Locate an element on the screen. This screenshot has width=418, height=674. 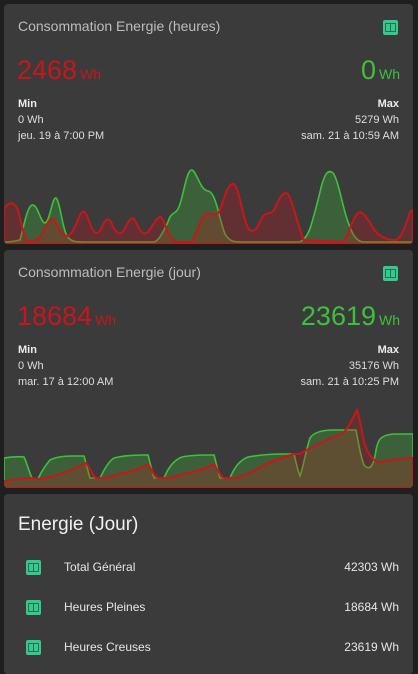
card-title: Consommation Energie (heures) is located at coordinates (119, 26).